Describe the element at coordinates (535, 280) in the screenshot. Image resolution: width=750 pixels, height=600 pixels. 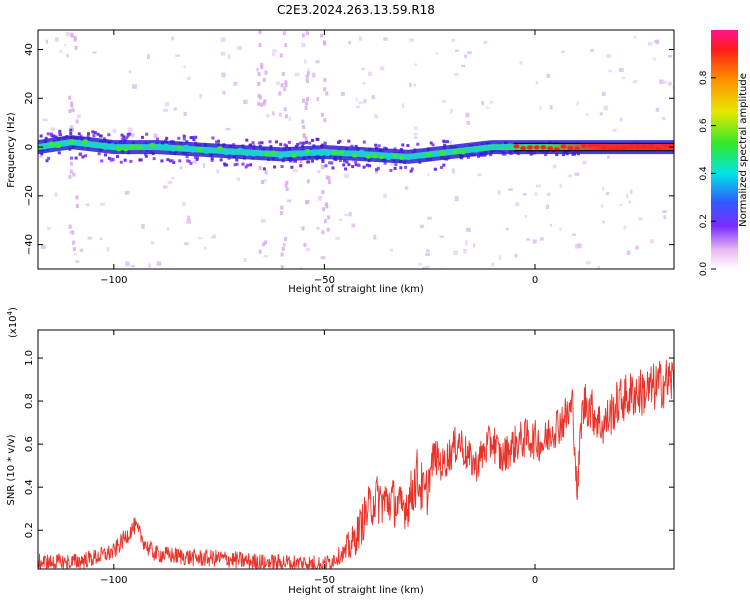
I see `spectrogram-x-tick-label: 0` at that location.